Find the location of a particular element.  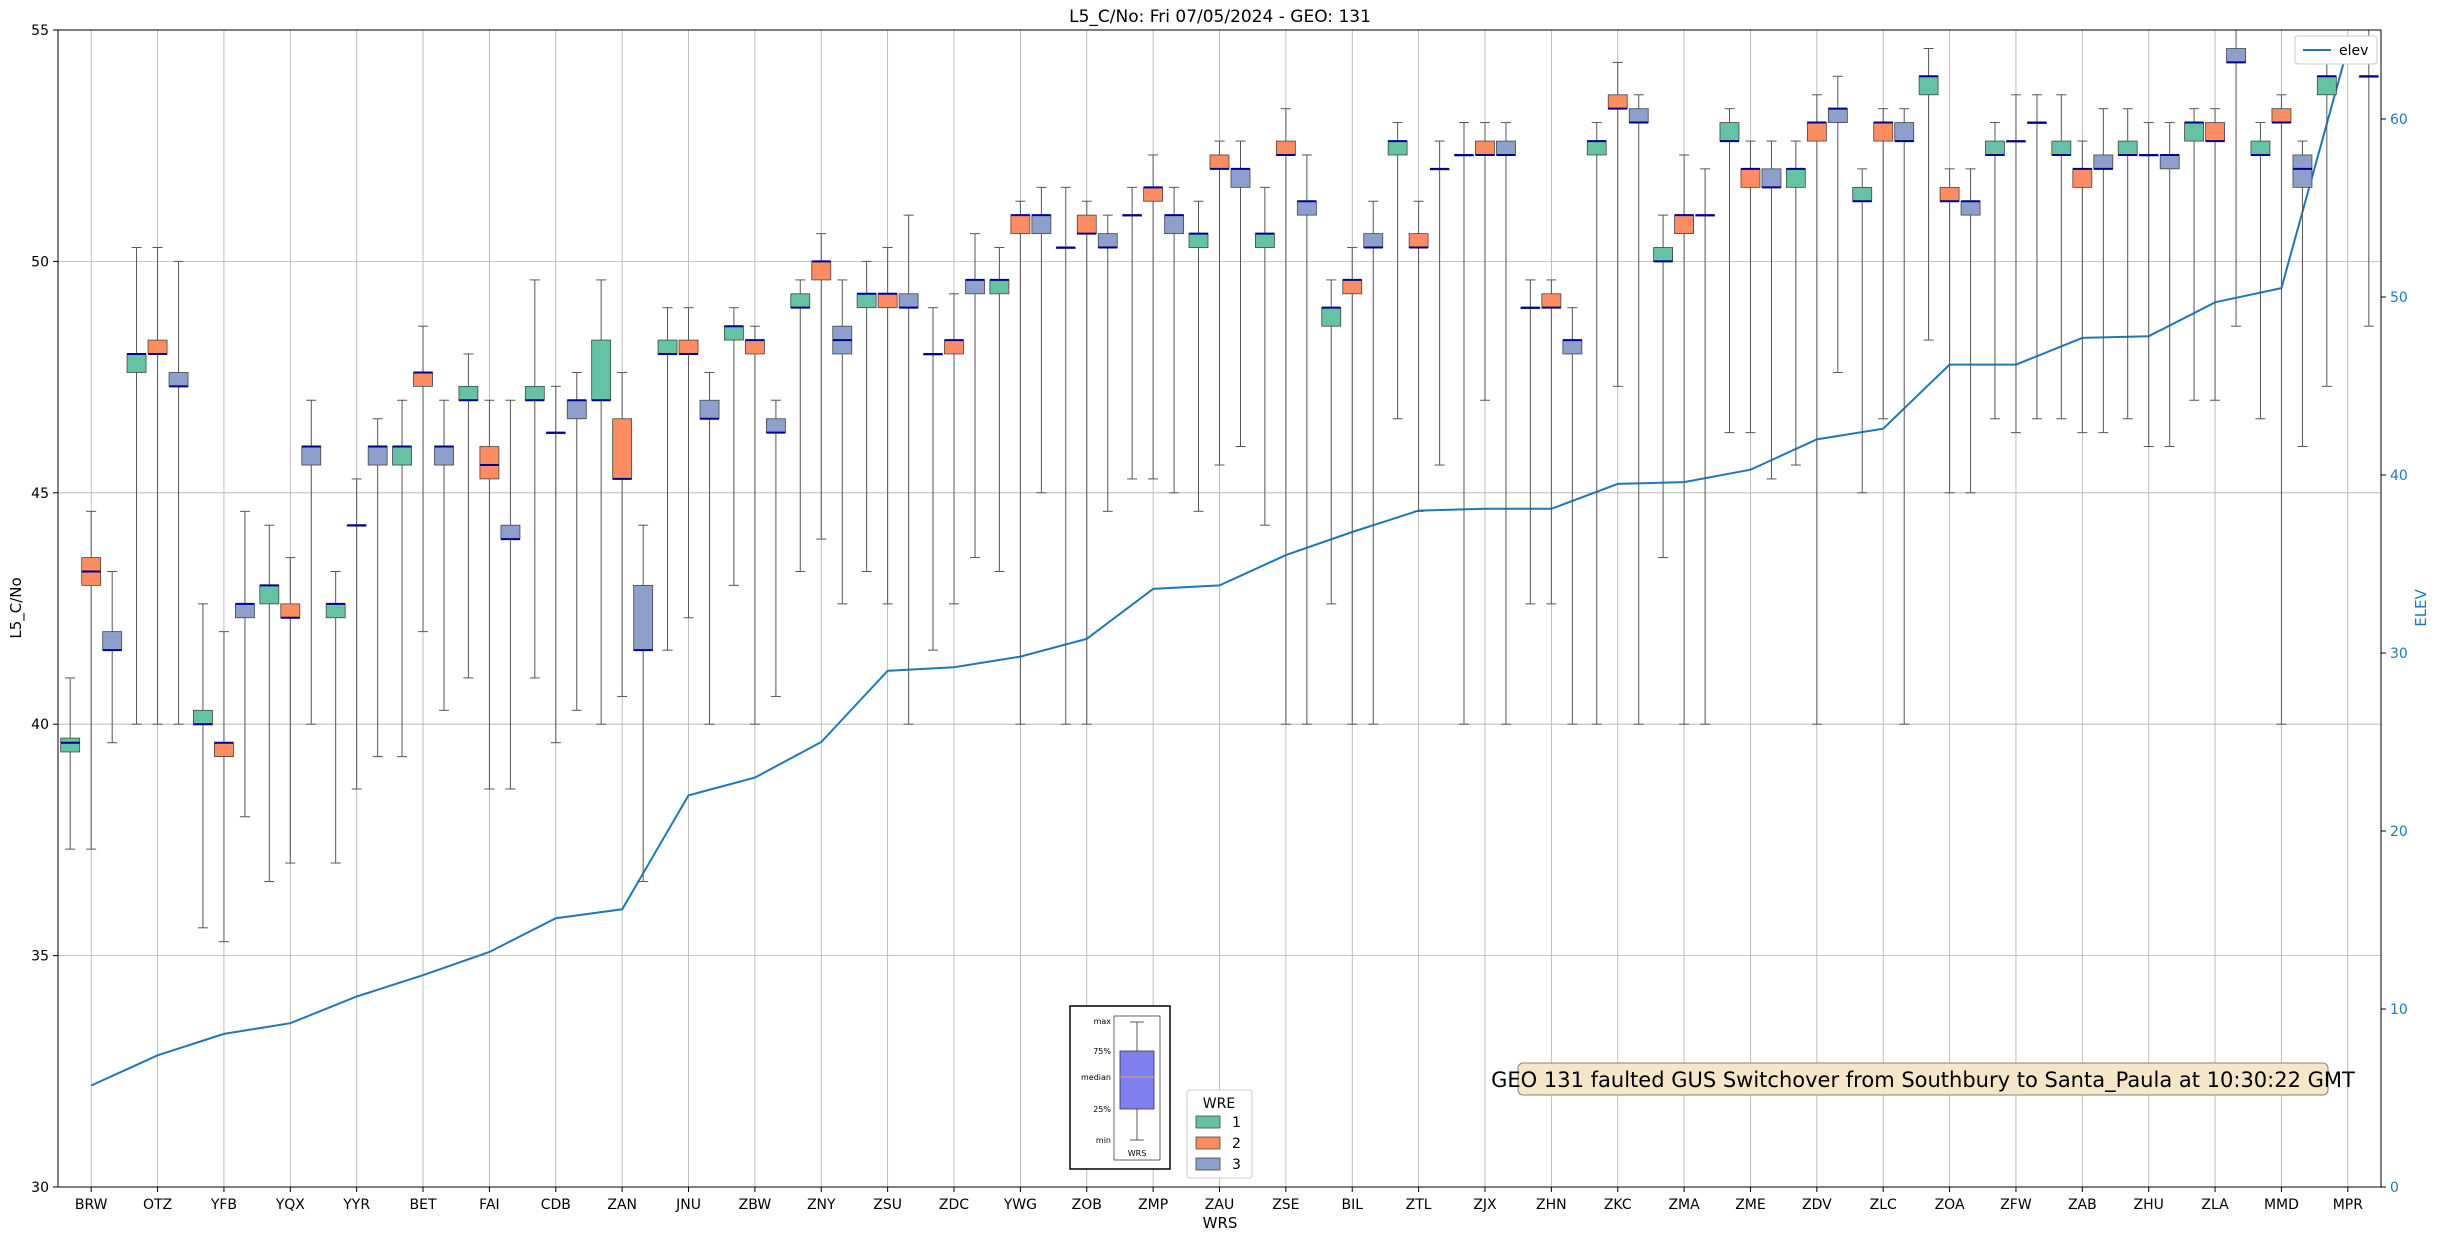

box-ZMA-wre1 is located at coordinates (1663, 386).